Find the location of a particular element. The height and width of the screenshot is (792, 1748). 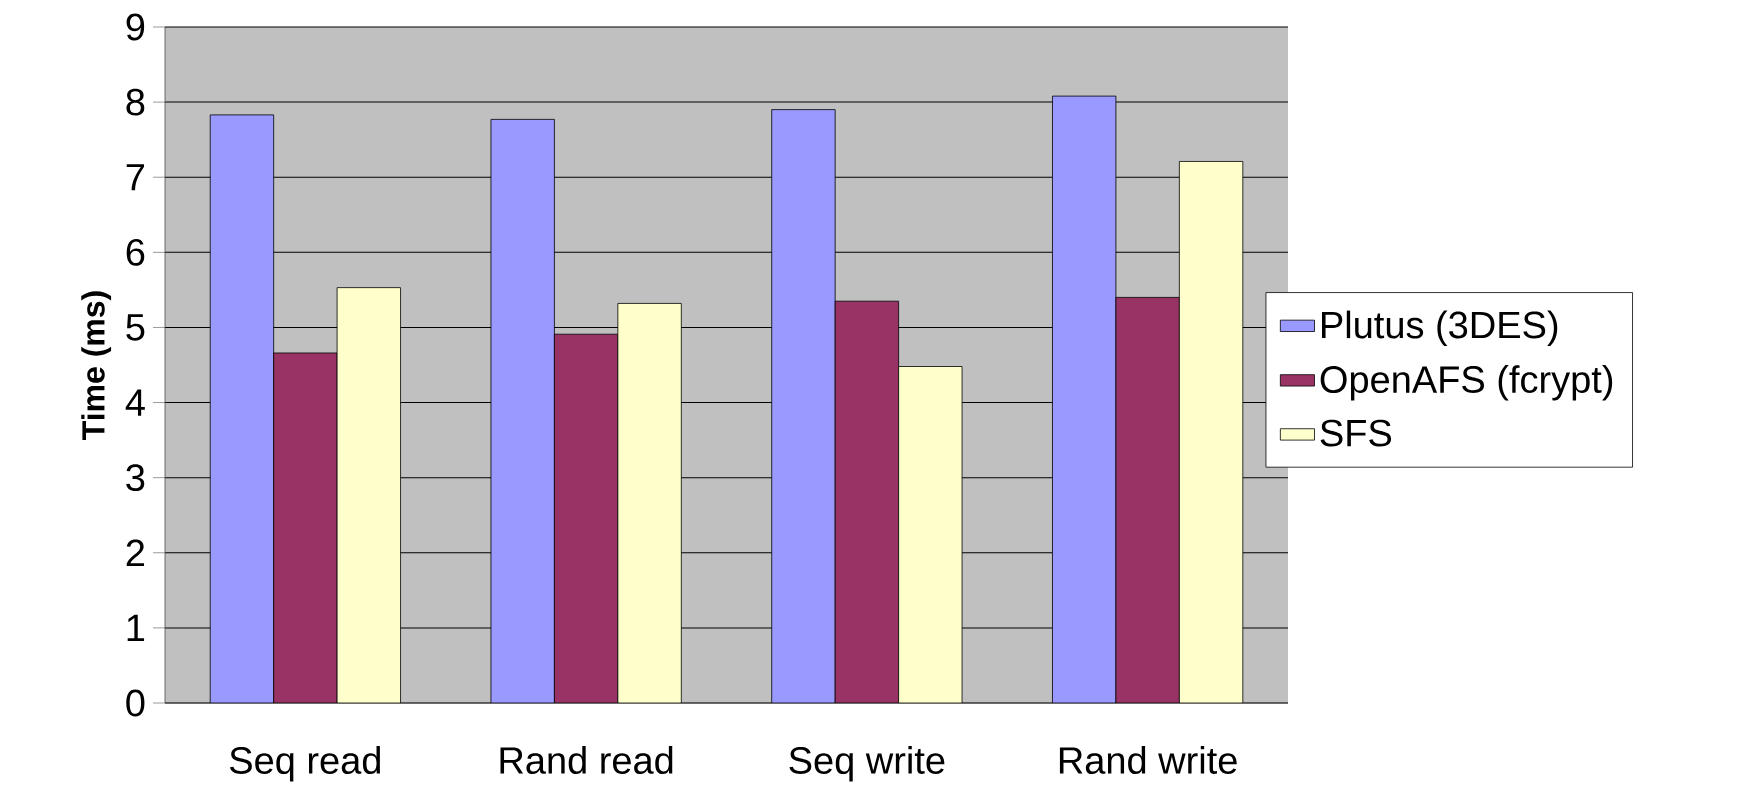

y-tick-label: 3 is located at coordinates (135, 478).